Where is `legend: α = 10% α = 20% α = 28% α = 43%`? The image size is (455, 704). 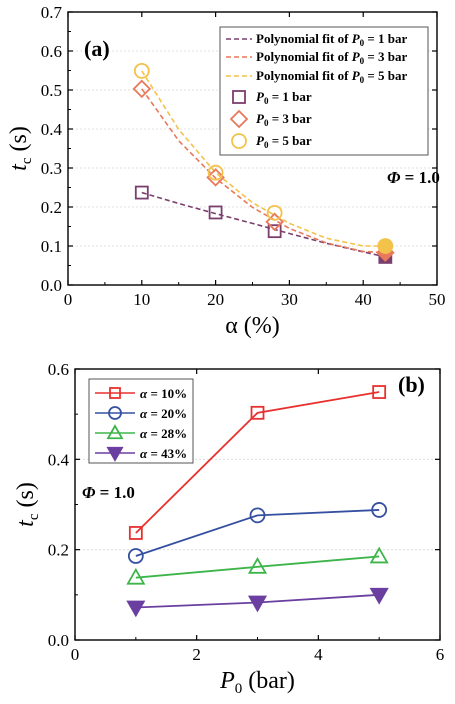
legend: α = 10% α = 20% α = 28% α = 43% is located at coordinates (141, 421).